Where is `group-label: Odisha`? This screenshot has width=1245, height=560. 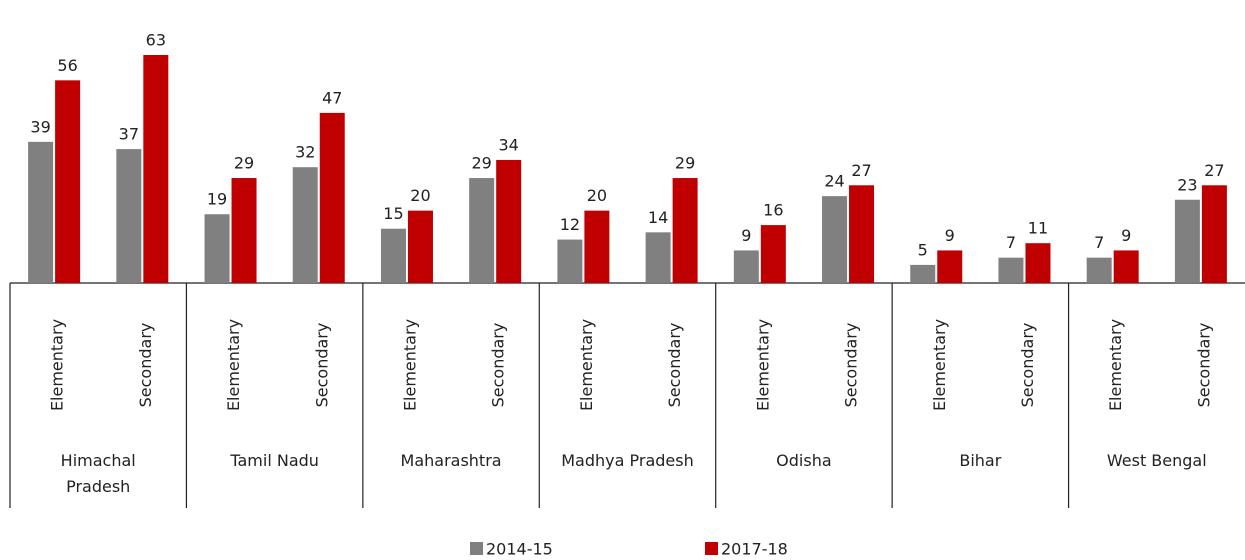
group-label: Odisha is located at coordinates (804, 460).